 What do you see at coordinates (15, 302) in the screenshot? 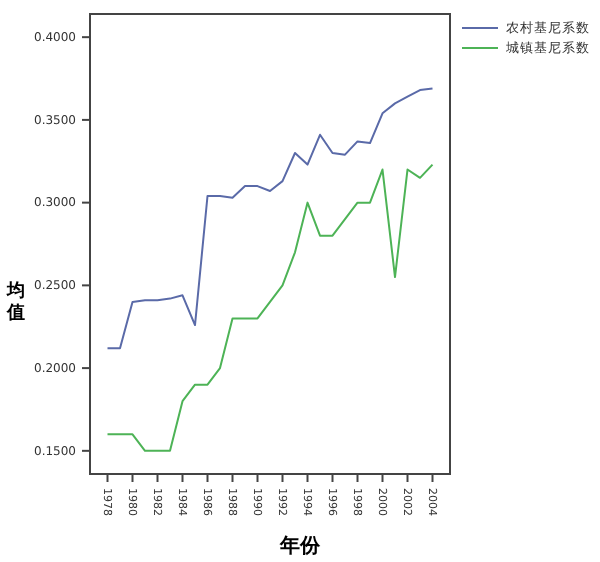
I see `y-axis-title: 均值` at bounding box center [15, 302].